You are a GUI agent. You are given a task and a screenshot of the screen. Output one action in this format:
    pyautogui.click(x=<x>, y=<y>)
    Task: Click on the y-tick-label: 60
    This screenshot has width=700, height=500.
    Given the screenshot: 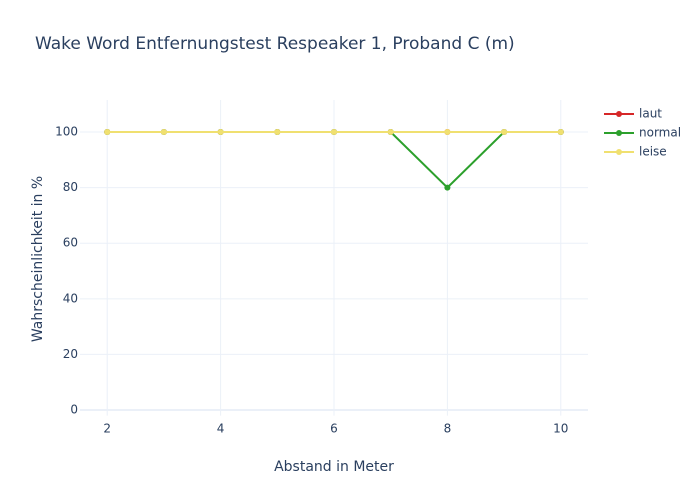 What is the action you would take?
    pyautogui.click(x=70, y=243)
    